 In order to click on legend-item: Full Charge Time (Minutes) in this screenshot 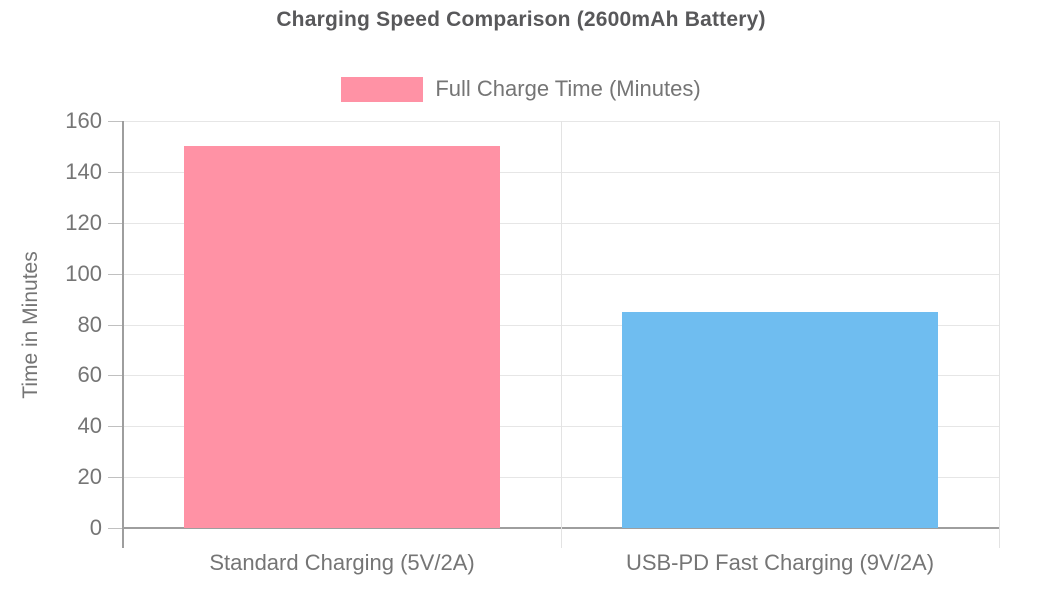, I will do `click(521, 89)`.